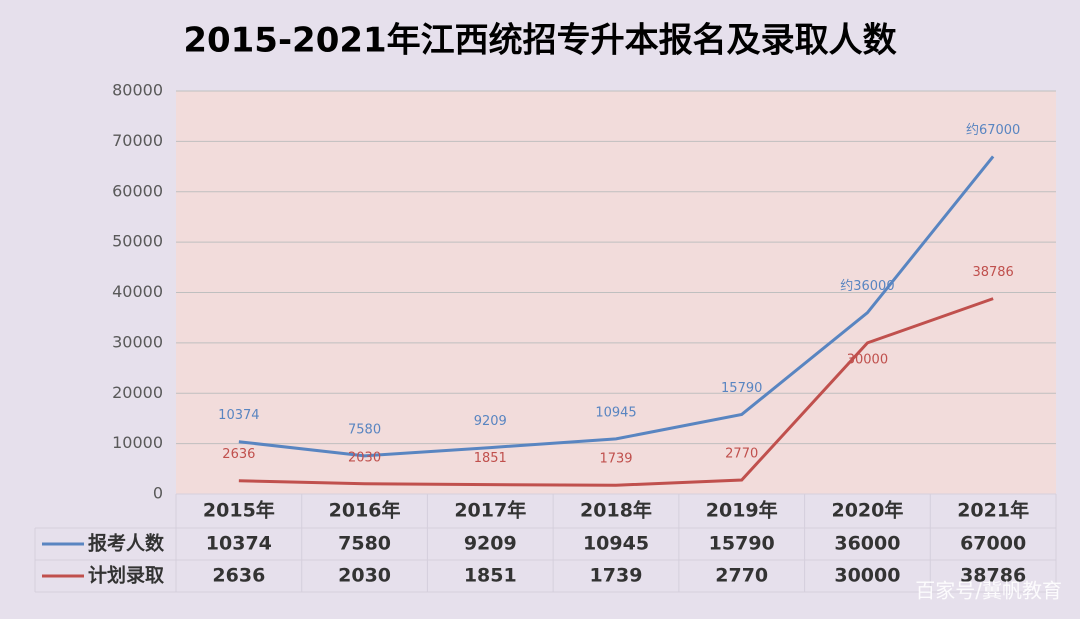 This screenshot has width=1080, height=619. Describe the element at coordinates (490, 458) in the screenshot. I see `data-label: 1851` at that location.